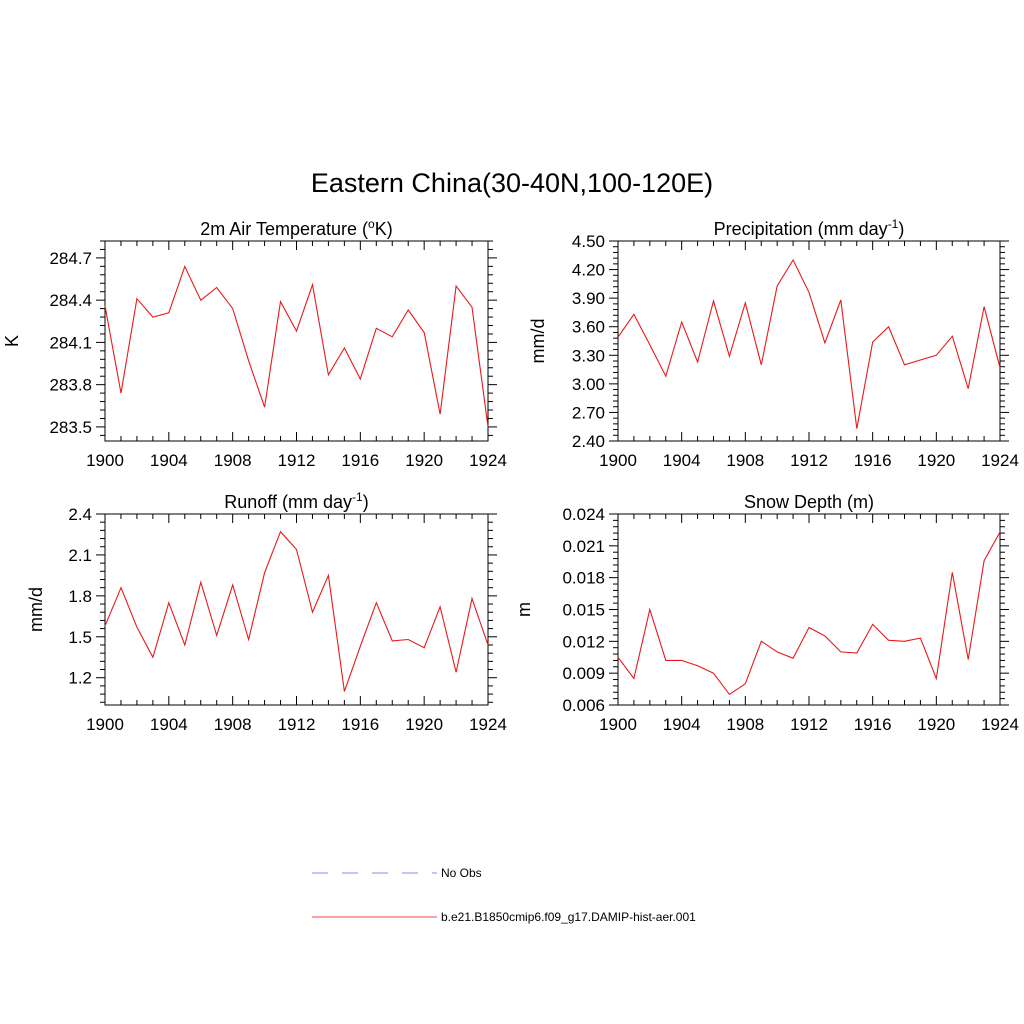 This screenshot has width=1024, height=1024. I want to click on y-tick-label: 1.8, so click(80, 596).